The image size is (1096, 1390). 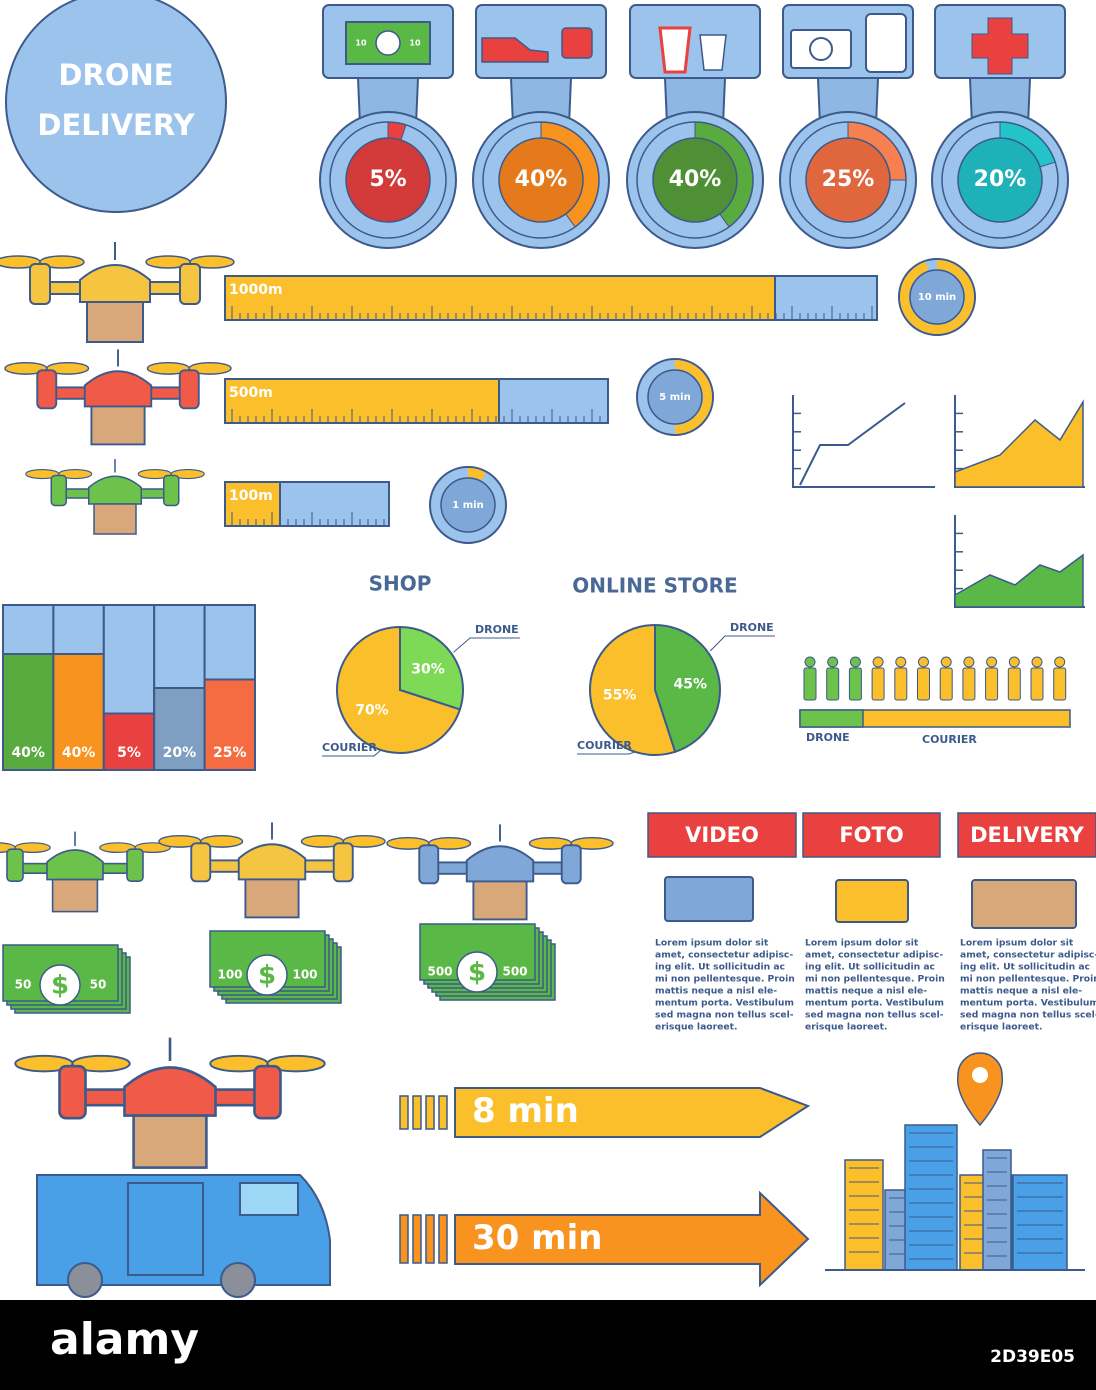 What do you see at coordinates (165, 1229) in the screenshot?
I see `truck-door` at bounding box center [165, 1229].